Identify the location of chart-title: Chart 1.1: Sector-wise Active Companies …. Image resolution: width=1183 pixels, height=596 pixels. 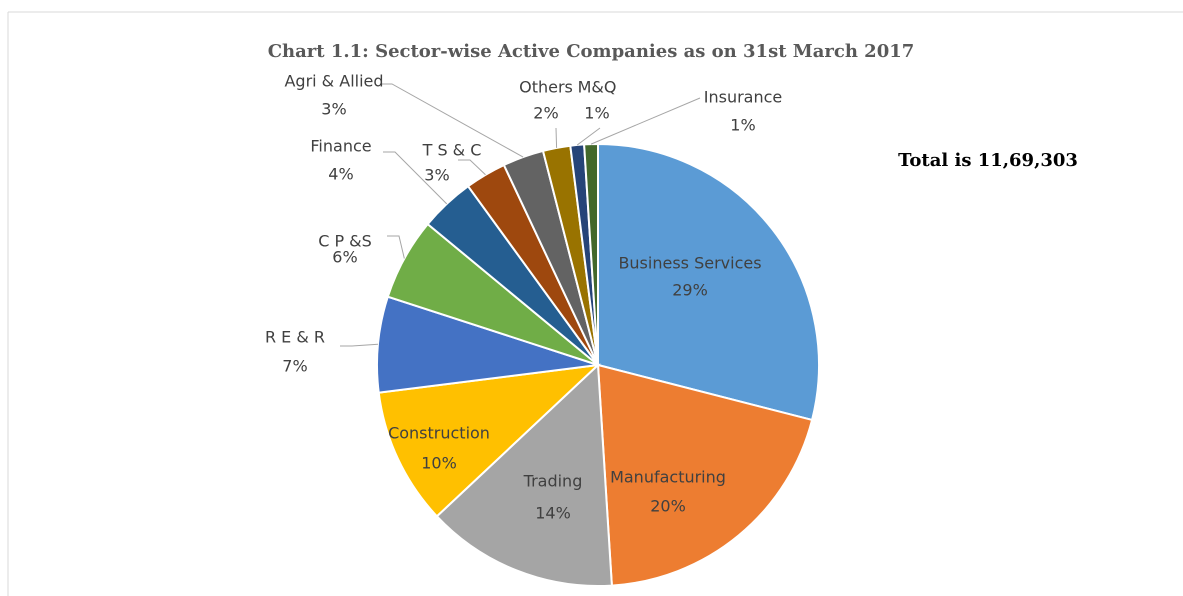
(591, 51).